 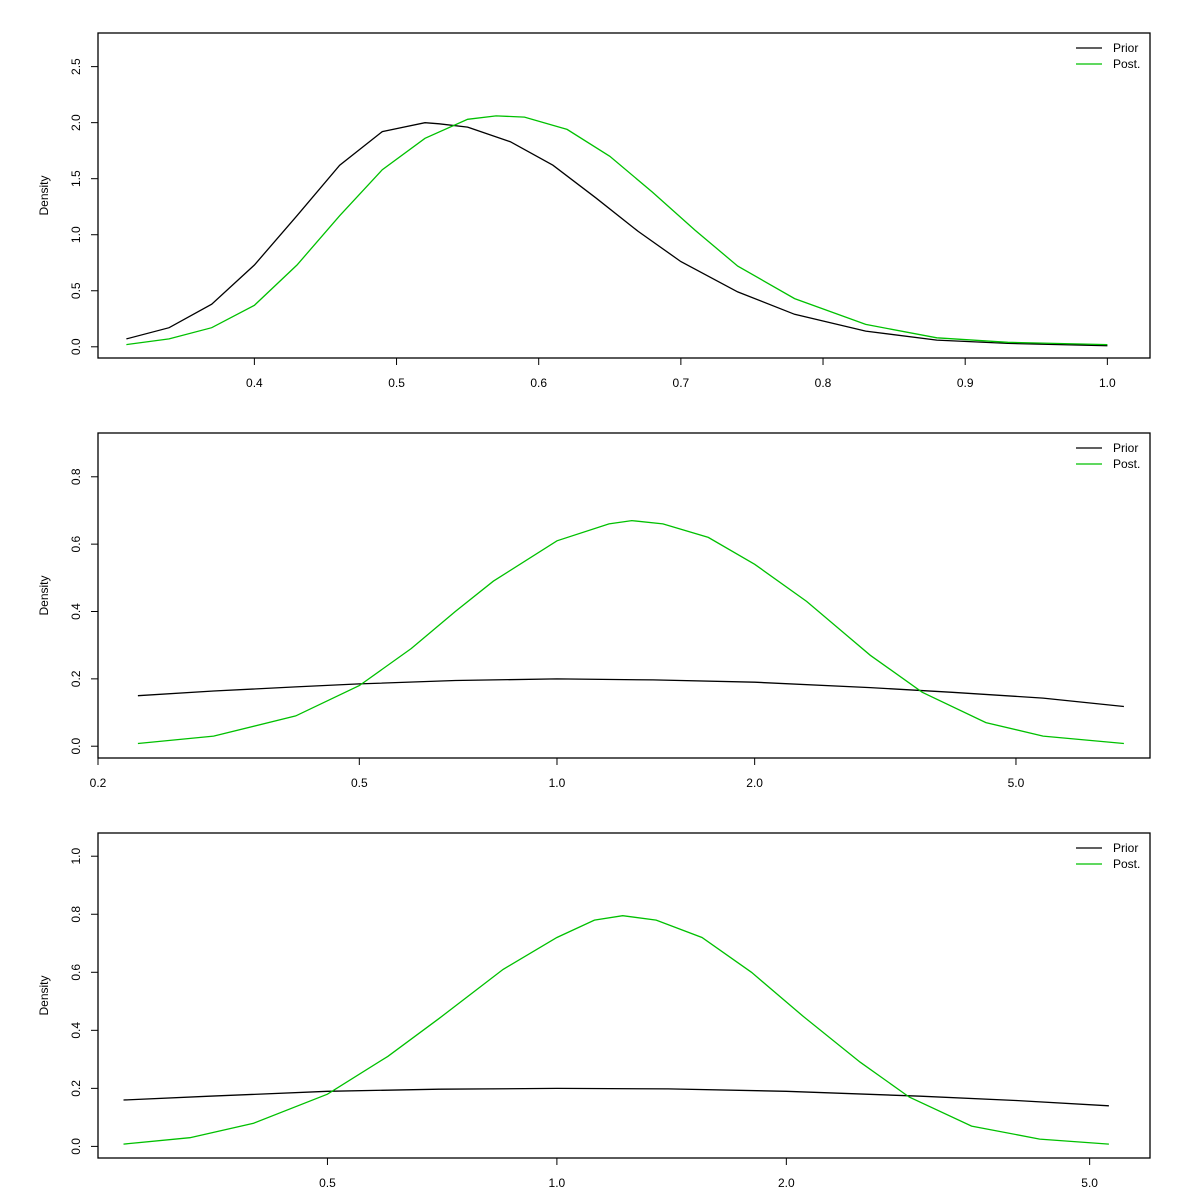 What do you see at coordinates (84, 611) in the screenshot?
I see `y-axis: 0.0 0.2 0.4 0.6 0.8` at bounding box center [84, 611].